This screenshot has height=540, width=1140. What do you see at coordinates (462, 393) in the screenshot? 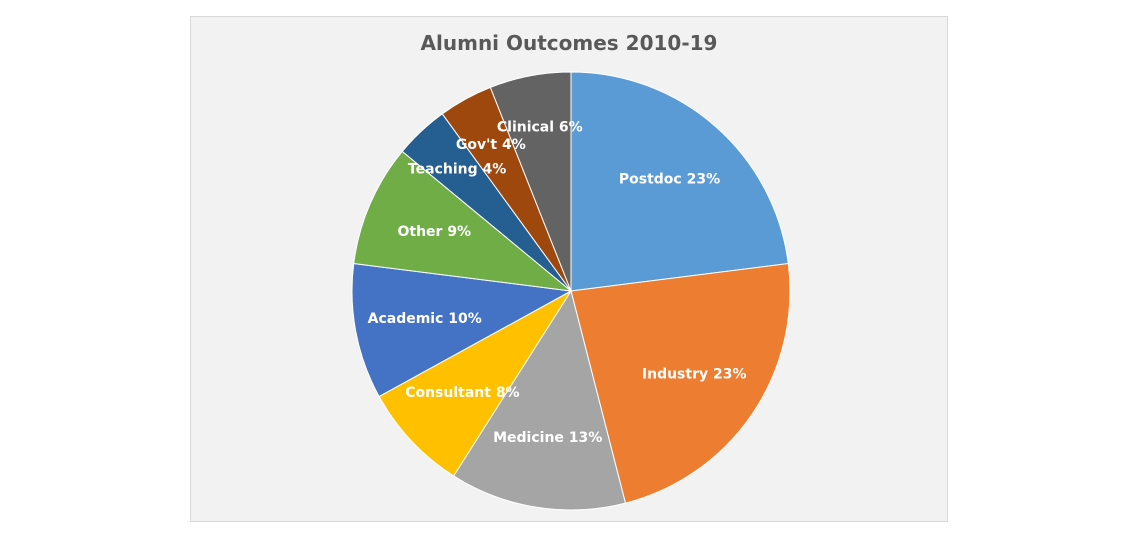
I see `label-consultant: Consultant 8%` at bounding box center [462, 393].